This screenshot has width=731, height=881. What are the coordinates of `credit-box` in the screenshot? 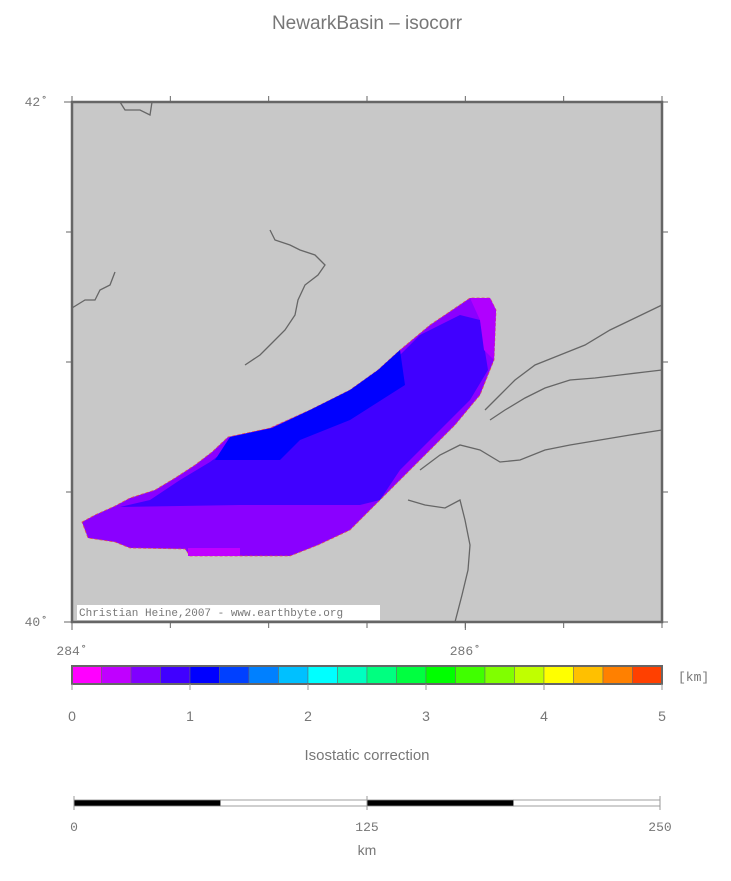 It's located at (228, 612).